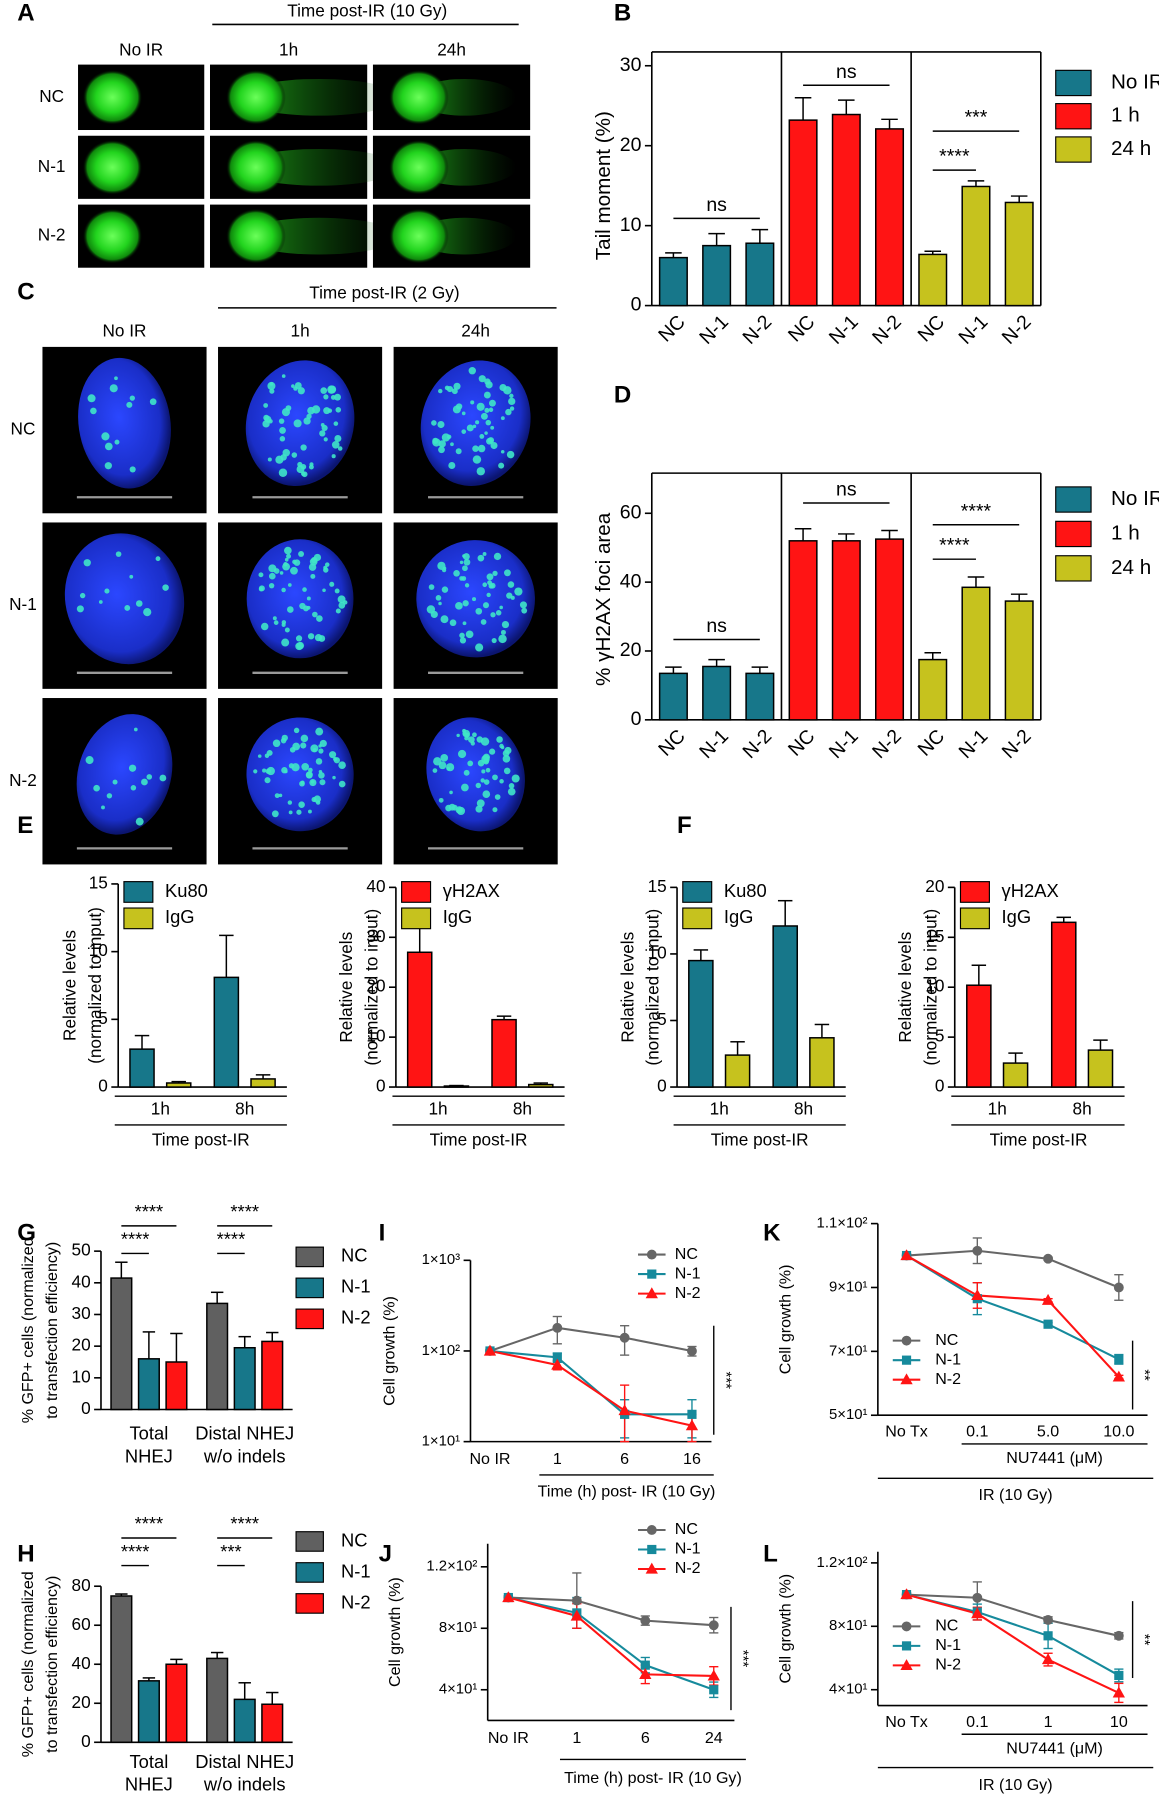  Describe the element at coordinates (627, 987) in the screenshot. I see `y-axis-label: Relative levels` at that location.